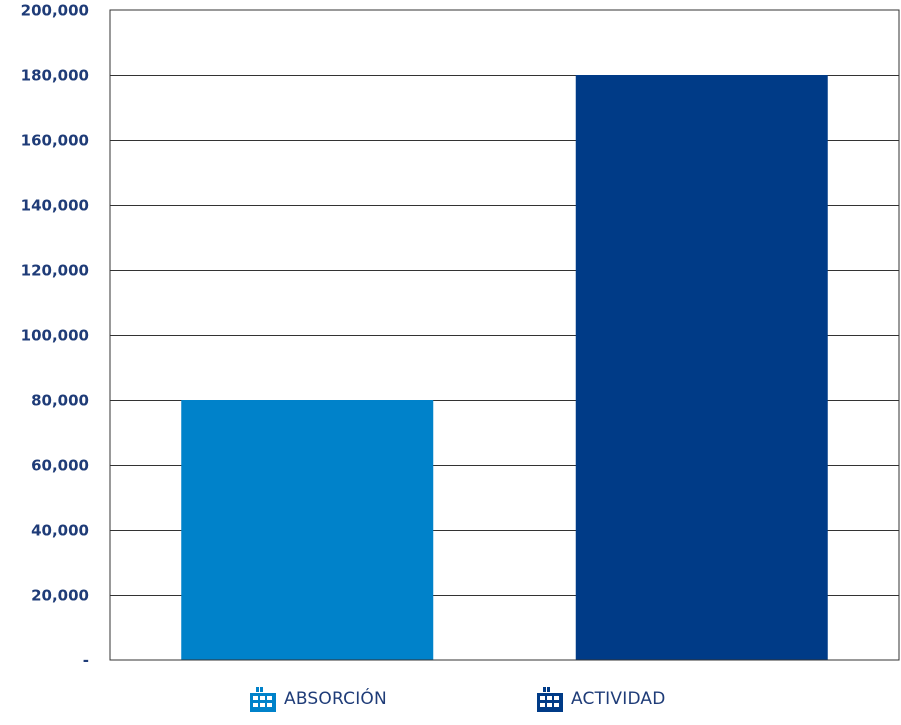 The image size is (901, 725). I want to click on y-tick-label: 100,000, so click(55, 336).